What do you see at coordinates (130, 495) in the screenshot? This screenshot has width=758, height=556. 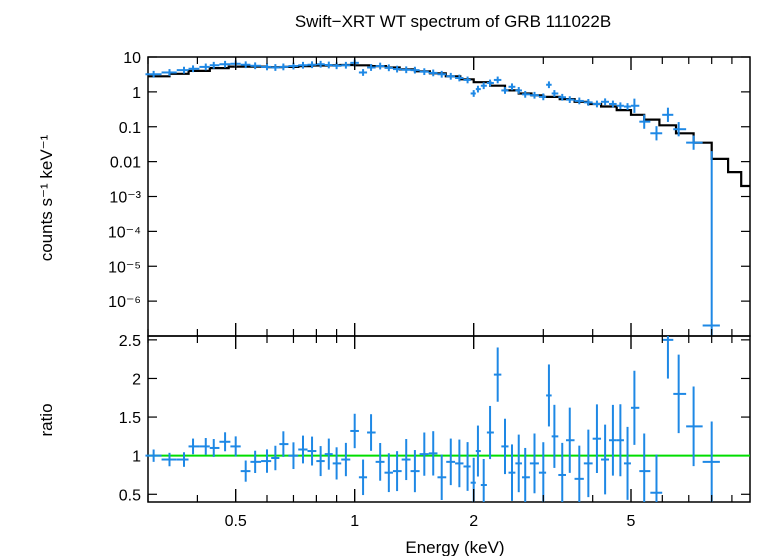 I see `y-tick-label: 0.5` at bounding box center [130, 495].